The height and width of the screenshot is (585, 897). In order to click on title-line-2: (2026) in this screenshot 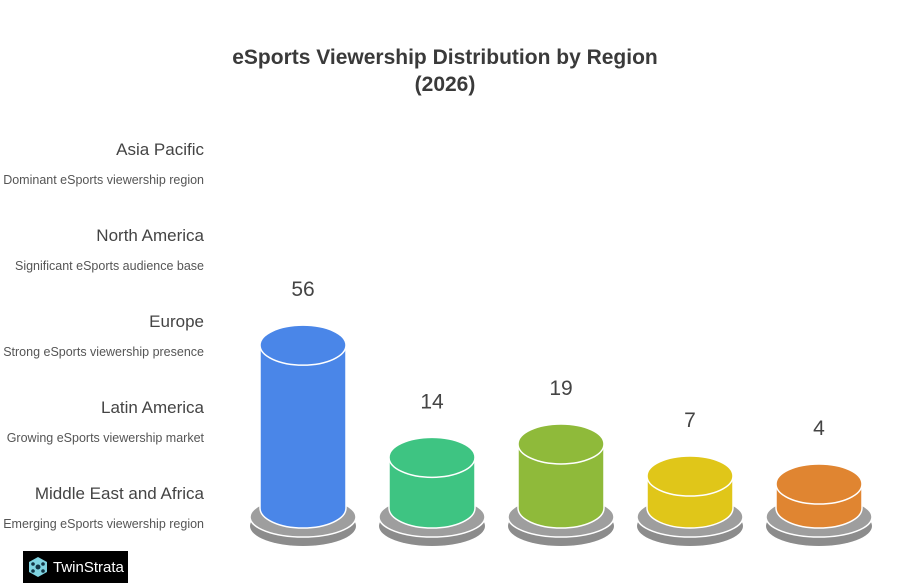, I will do `click(445, 84)`.